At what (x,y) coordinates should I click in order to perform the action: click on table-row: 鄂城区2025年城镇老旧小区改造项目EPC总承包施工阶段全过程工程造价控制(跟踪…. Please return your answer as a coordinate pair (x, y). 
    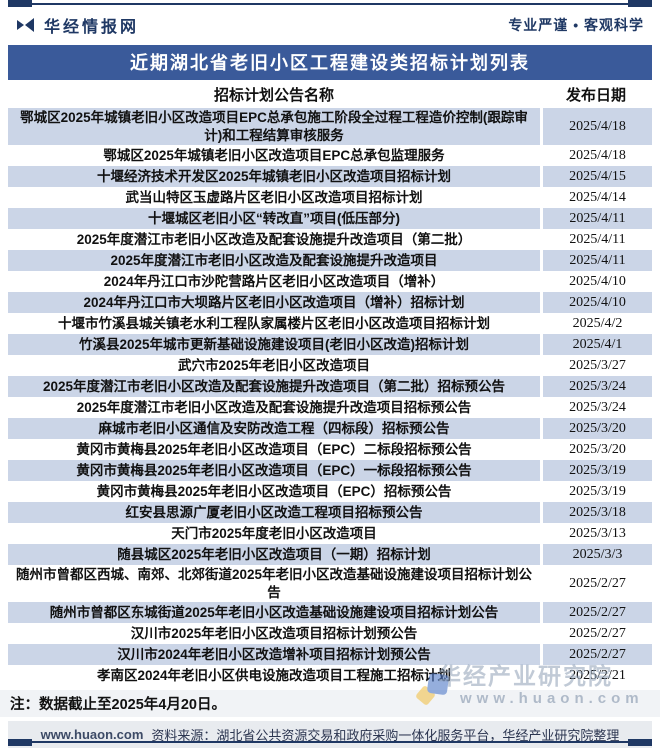
    Looking at the image, I should click on (330, 127).